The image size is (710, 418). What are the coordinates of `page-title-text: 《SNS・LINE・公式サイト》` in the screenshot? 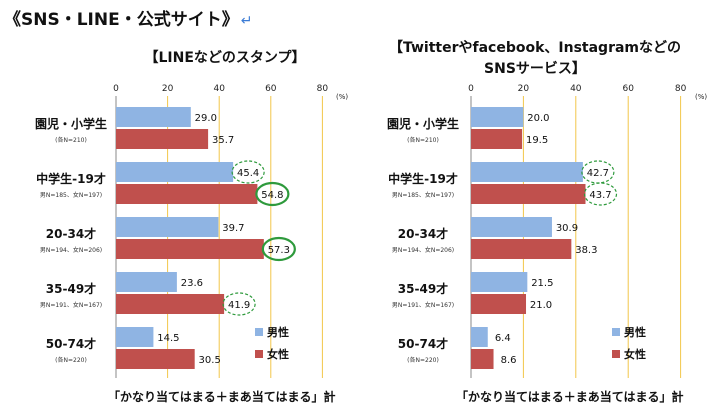 It's located at (121, 20).